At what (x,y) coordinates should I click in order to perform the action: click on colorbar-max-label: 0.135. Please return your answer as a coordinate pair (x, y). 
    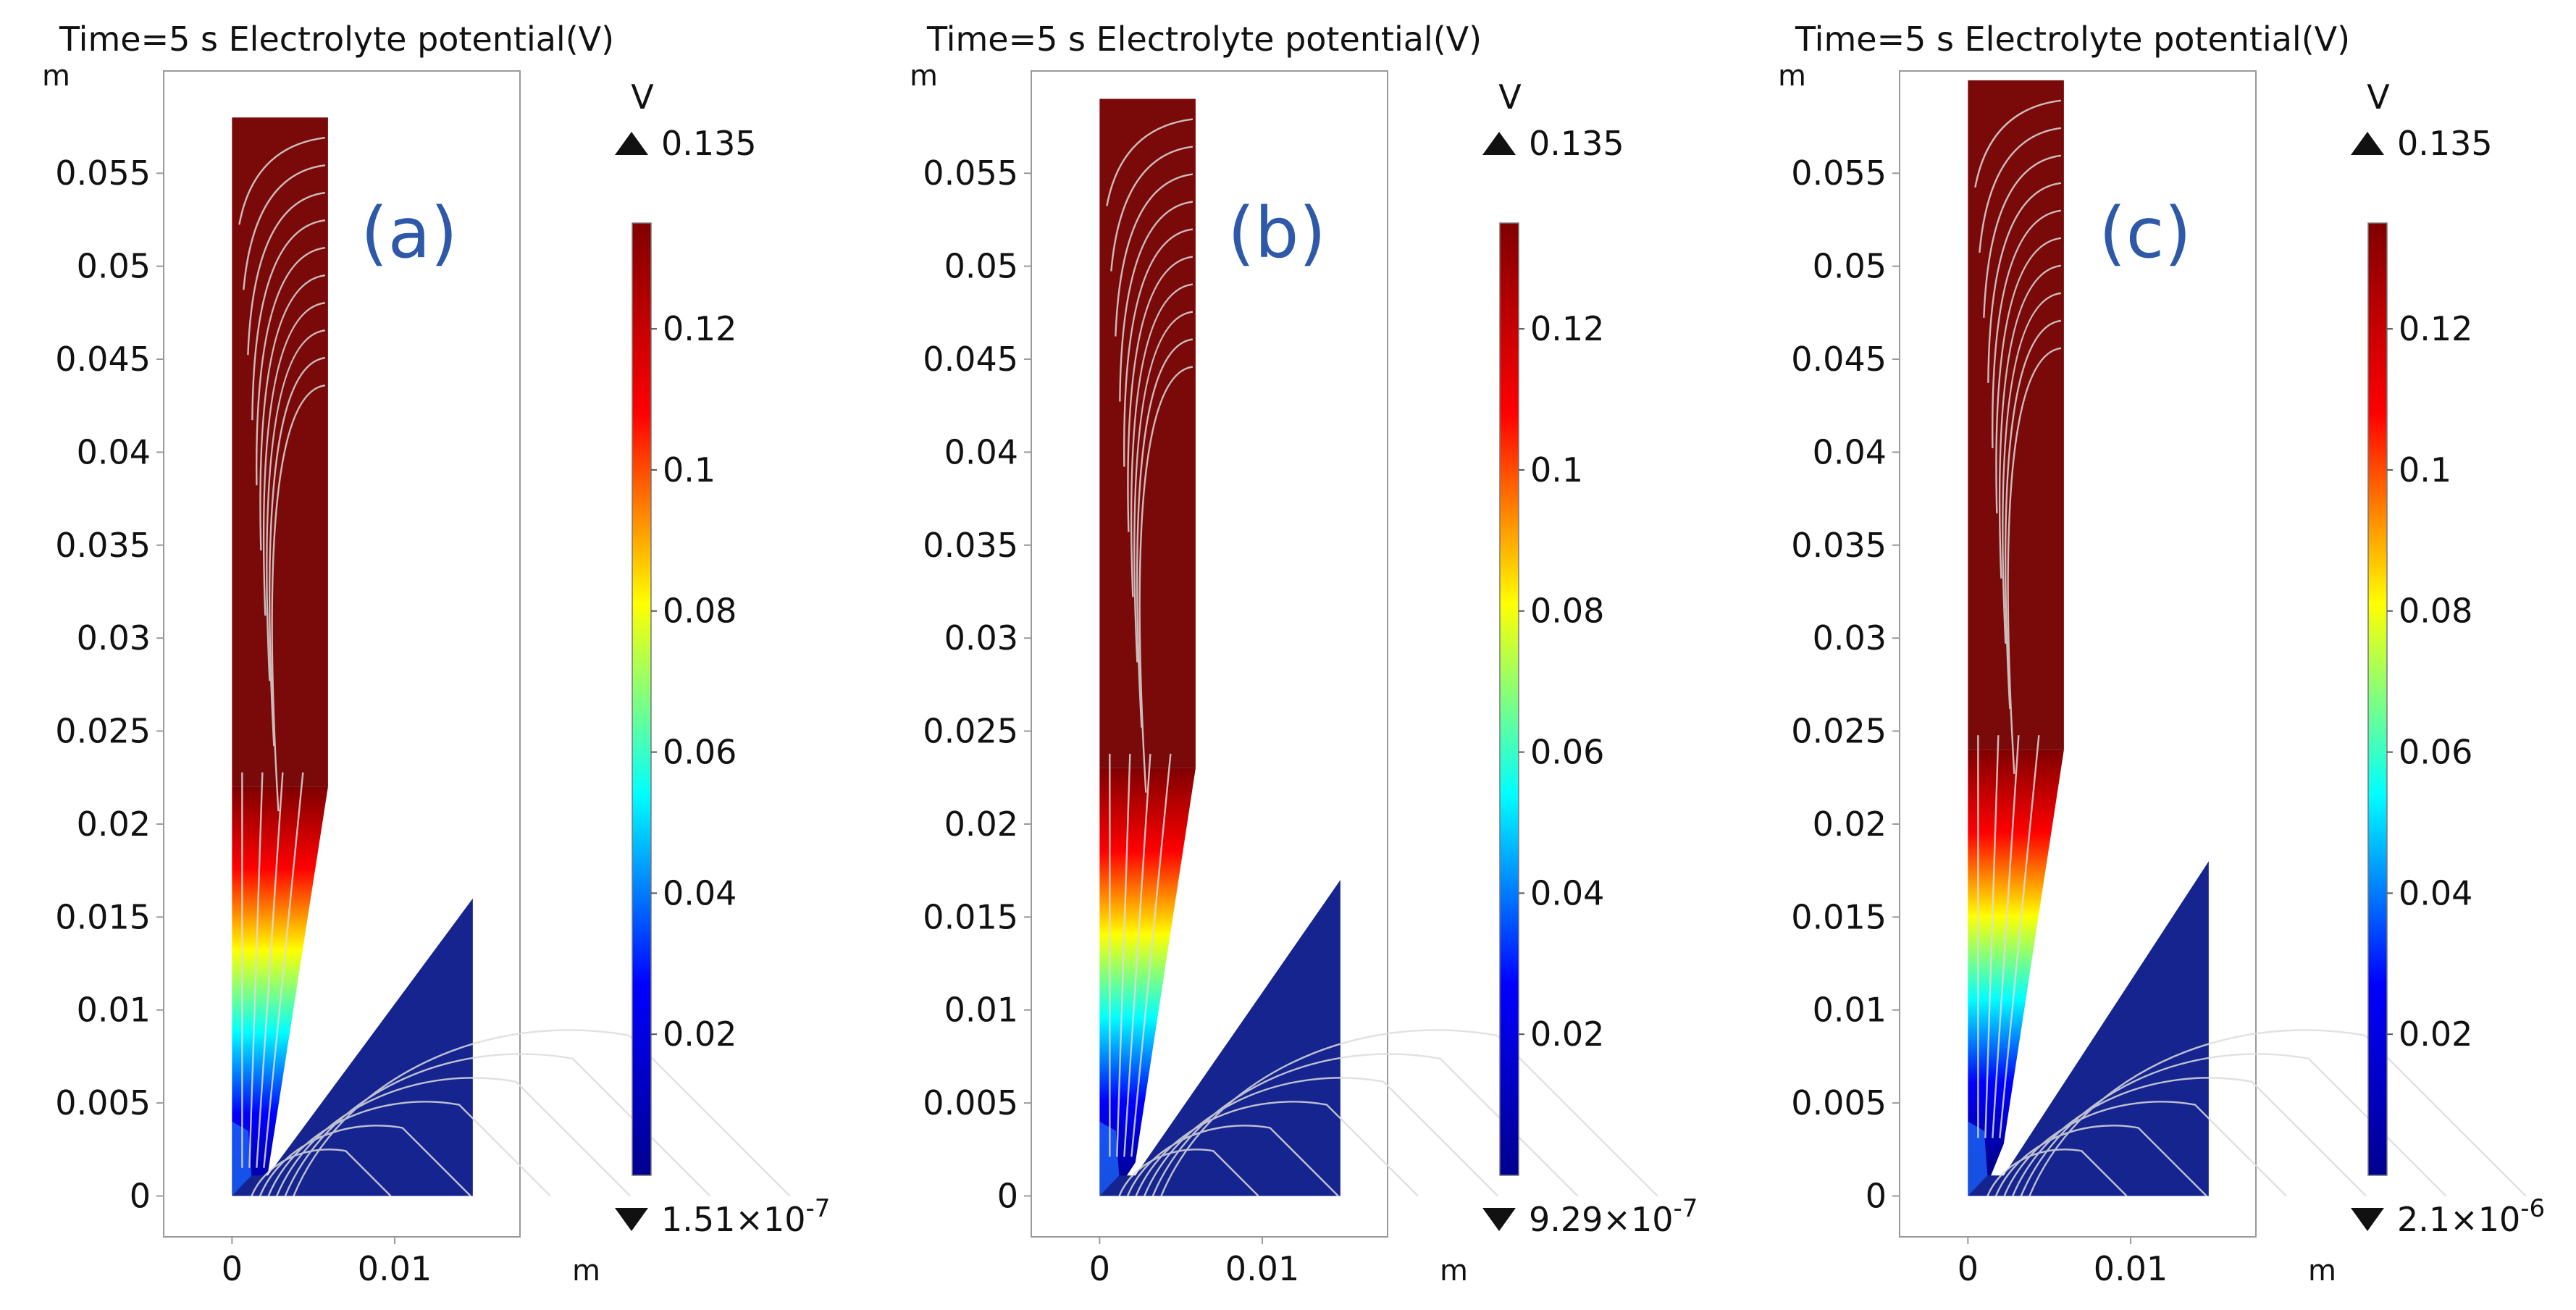
    Looking at the image, I should click on (2445, 143).